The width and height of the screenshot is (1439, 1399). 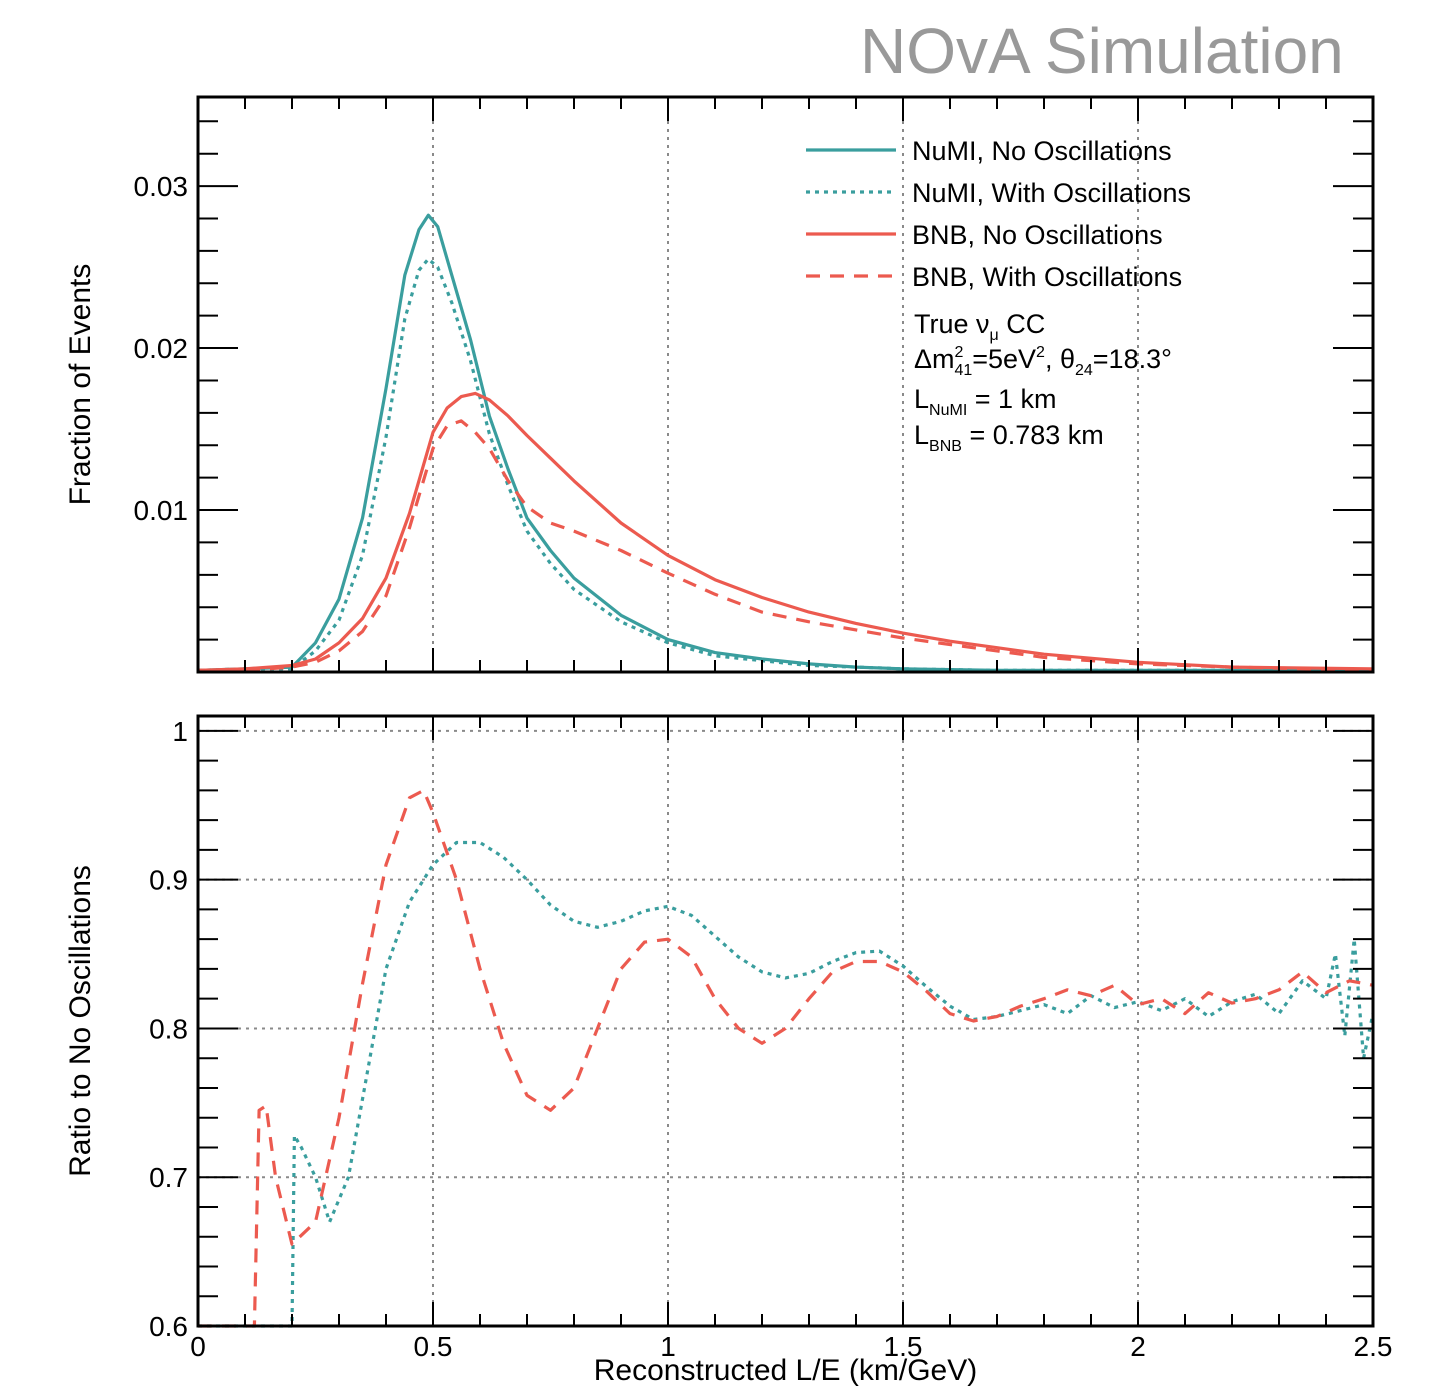 I want to click on annot-nu: ν, so click(x=983, y=324).